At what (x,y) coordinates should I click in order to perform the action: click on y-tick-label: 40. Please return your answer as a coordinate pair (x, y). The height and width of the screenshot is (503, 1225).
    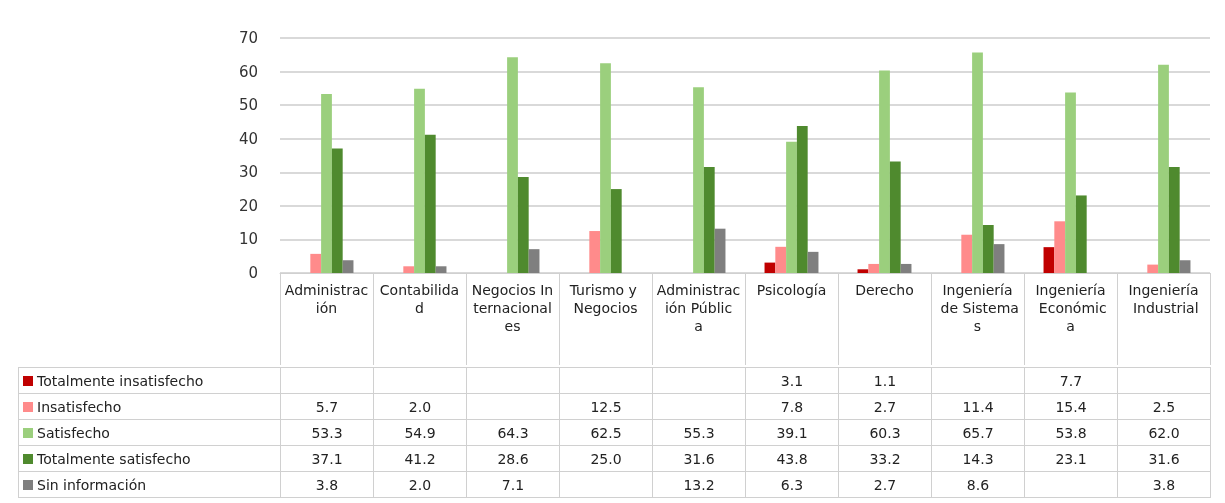
    Looking at the image, I should click on (248, 138).